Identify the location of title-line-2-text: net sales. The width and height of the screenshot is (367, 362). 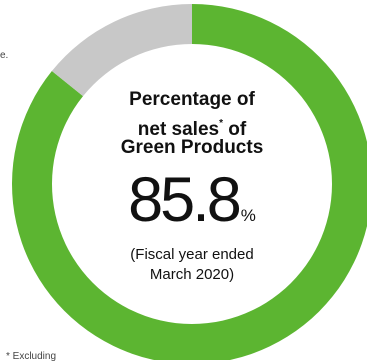
(178, 129).